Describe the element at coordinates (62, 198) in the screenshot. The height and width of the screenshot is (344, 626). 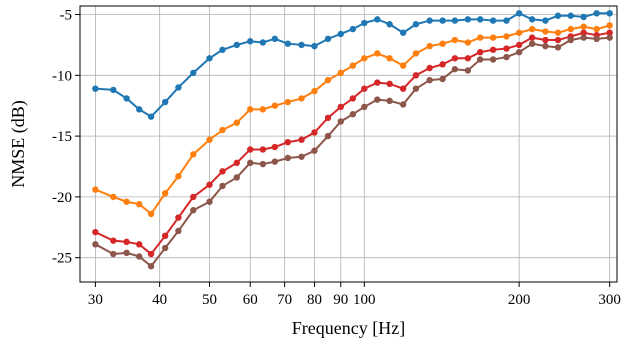
I see `y-tick-label: -20` at that location.